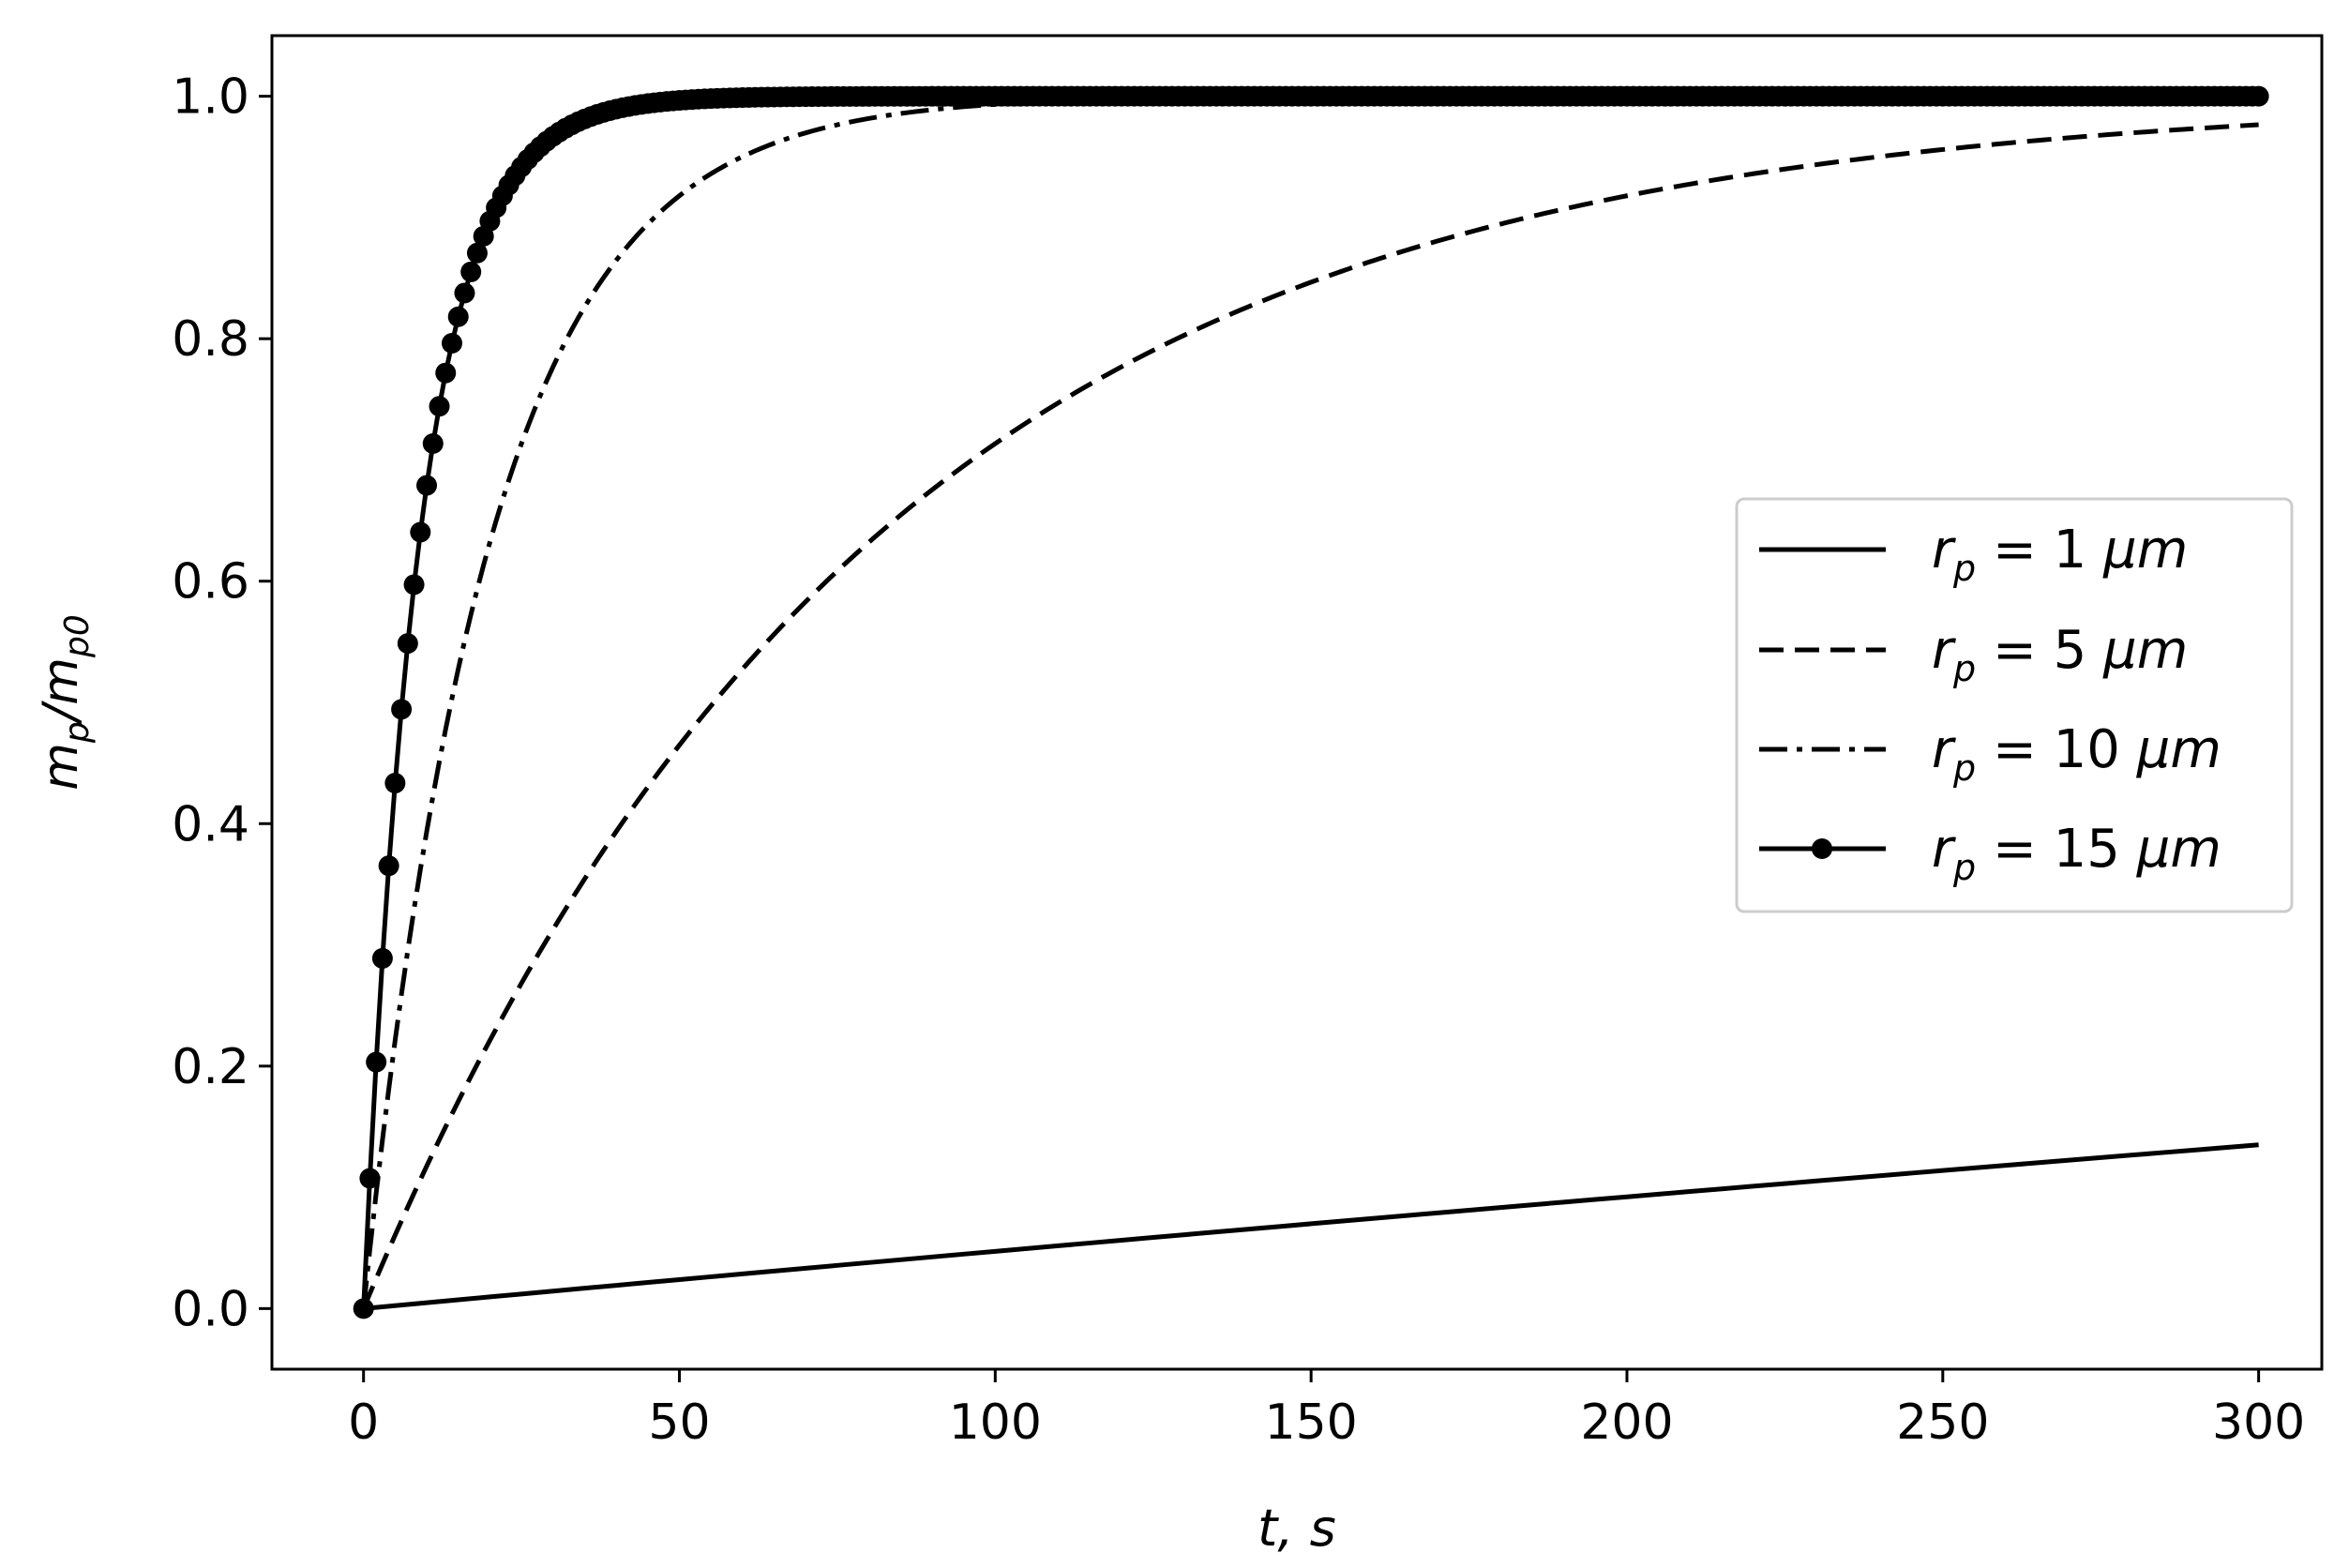 Image resolution: width=2349 pixels, height=1568 pixels. I want to click on x-tick-label: 0, so click(363, 1423).